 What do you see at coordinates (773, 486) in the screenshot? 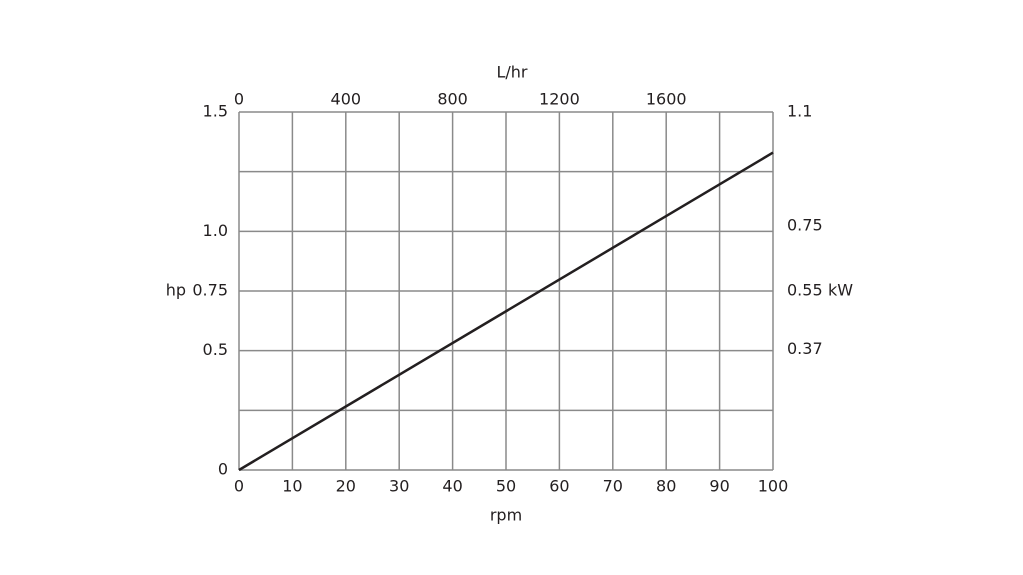
I see `x-tick-label: 100` at bounding box center [773, 486].